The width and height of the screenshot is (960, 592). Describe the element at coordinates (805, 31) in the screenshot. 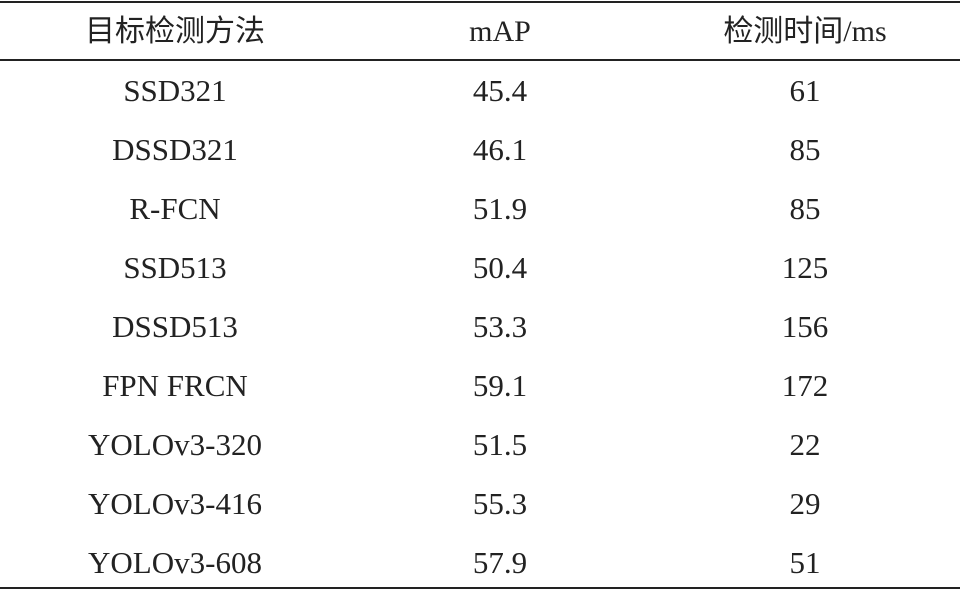

I see `header-cell: 检测时间/ms` at that location.